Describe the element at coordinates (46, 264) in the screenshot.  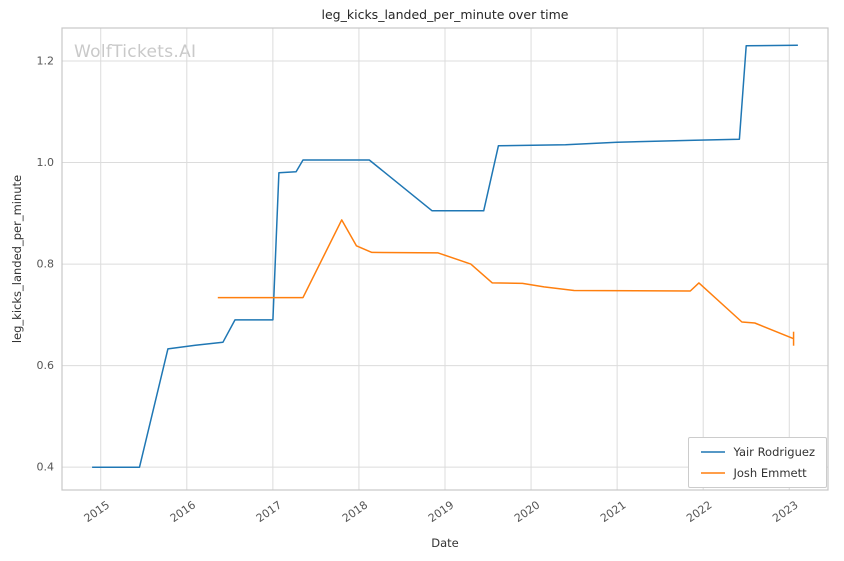
I see `y-tick-label: 0.8` at that location.